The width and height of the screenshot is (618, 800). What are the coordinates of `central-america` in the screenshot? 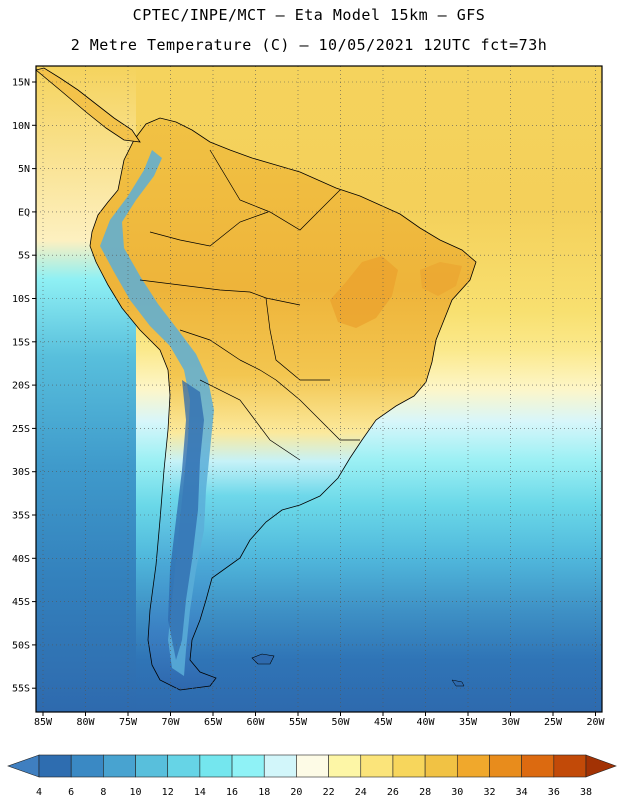 It's located at (88, 105).